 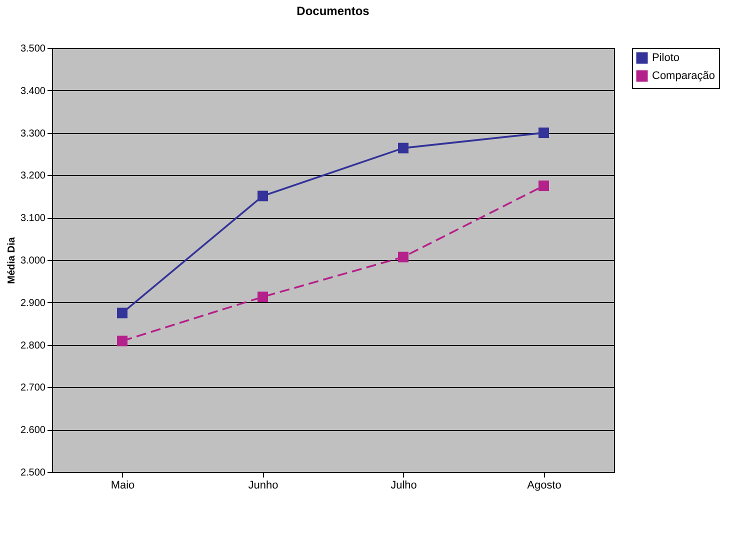 What do you see at coordinates (33, 346) in the screenshot?
I see `y-tick-label: 2.800` at bounding box center [33, 346].